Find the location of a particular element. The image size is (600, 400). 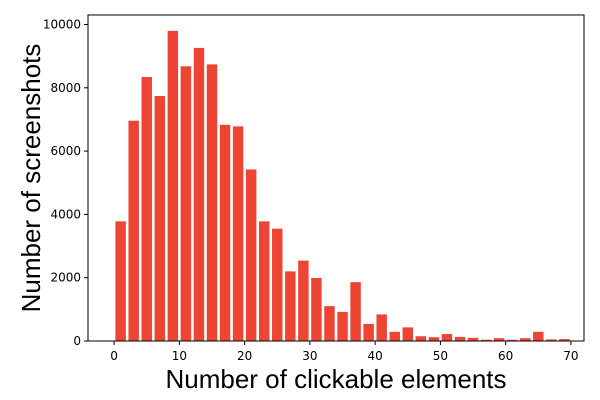

y-tick-label: 2000 is located at coordinates (65, 278).